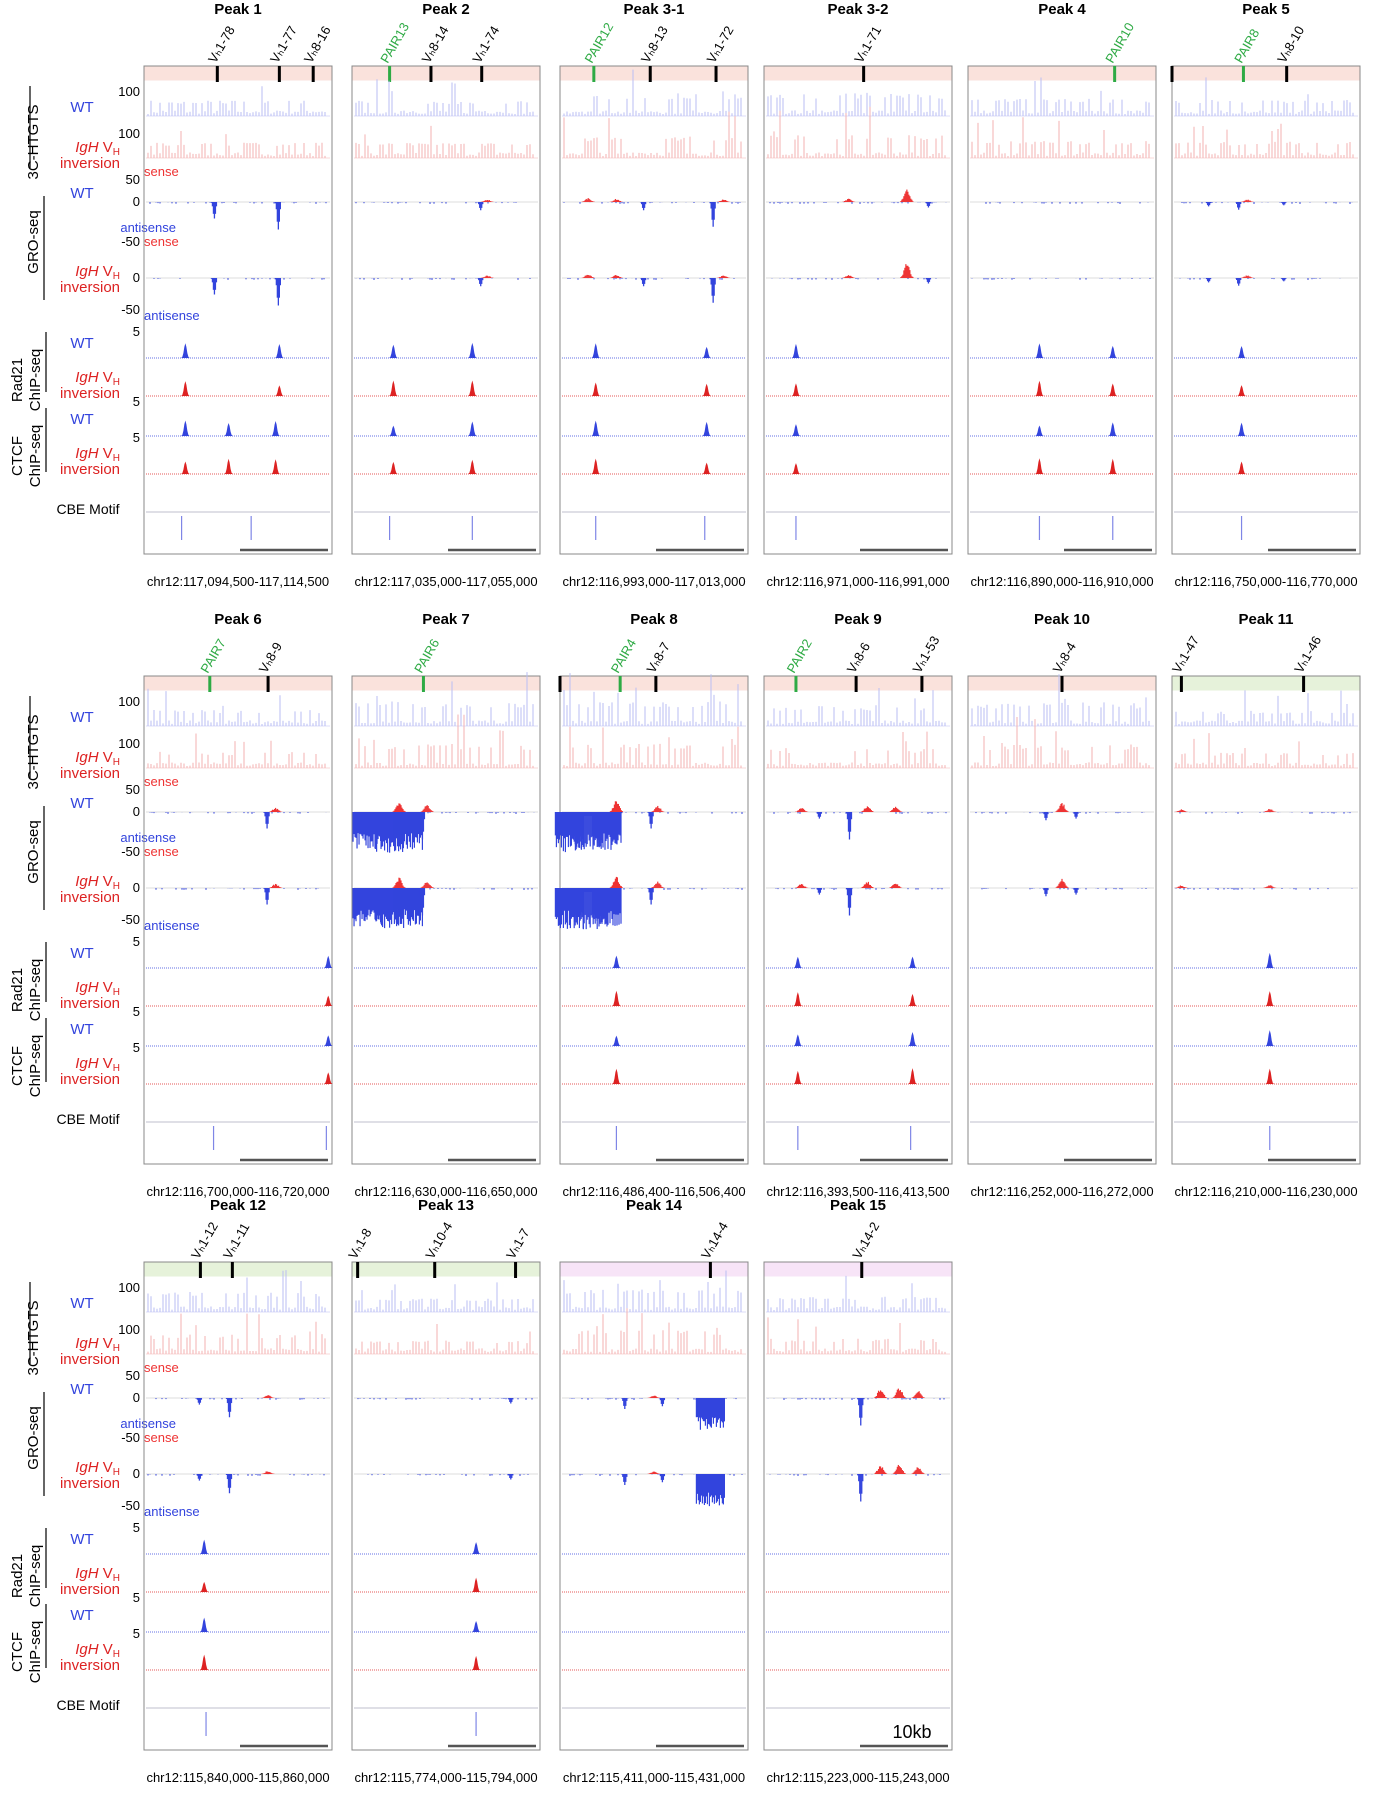 This screenshot has height=1800, width=1374. I want to click on gene-label: Vₕ8-9, so click(270, 658).